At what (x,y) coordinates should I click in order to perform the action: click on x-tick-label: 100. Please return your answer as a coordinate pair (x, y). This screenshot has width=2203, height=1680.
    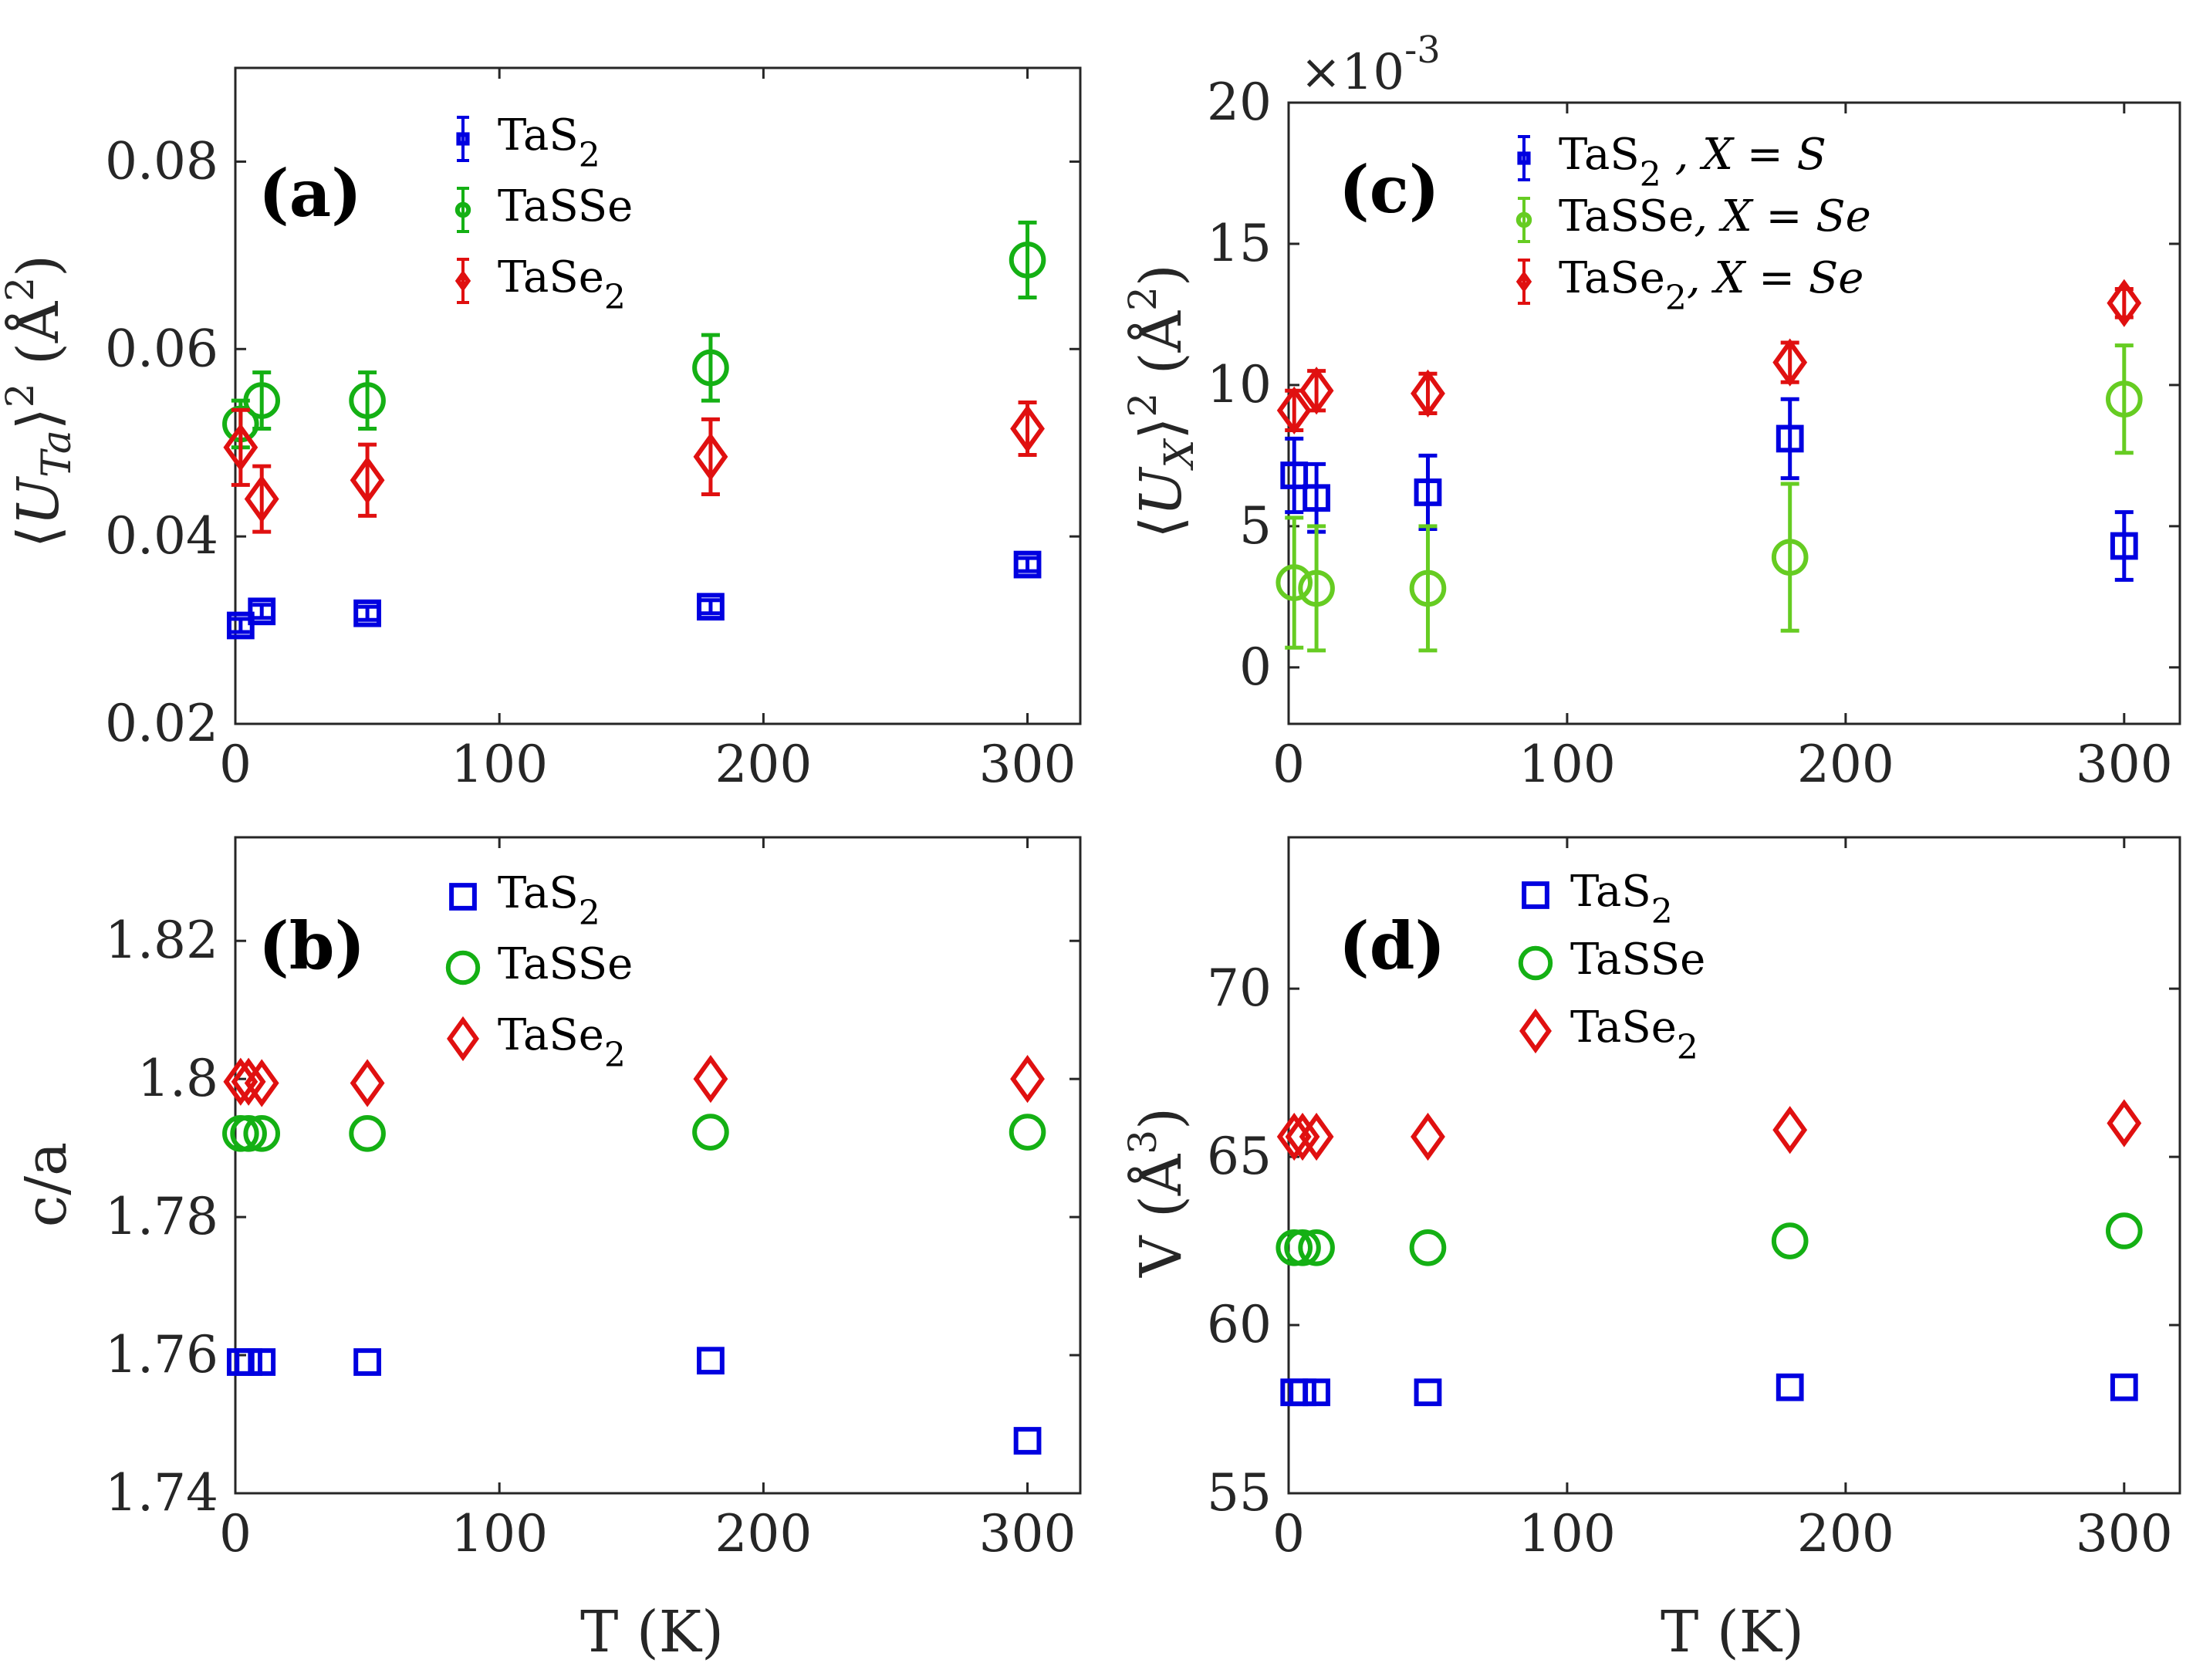
    Looking at the image, I should click on (1567, 1533).